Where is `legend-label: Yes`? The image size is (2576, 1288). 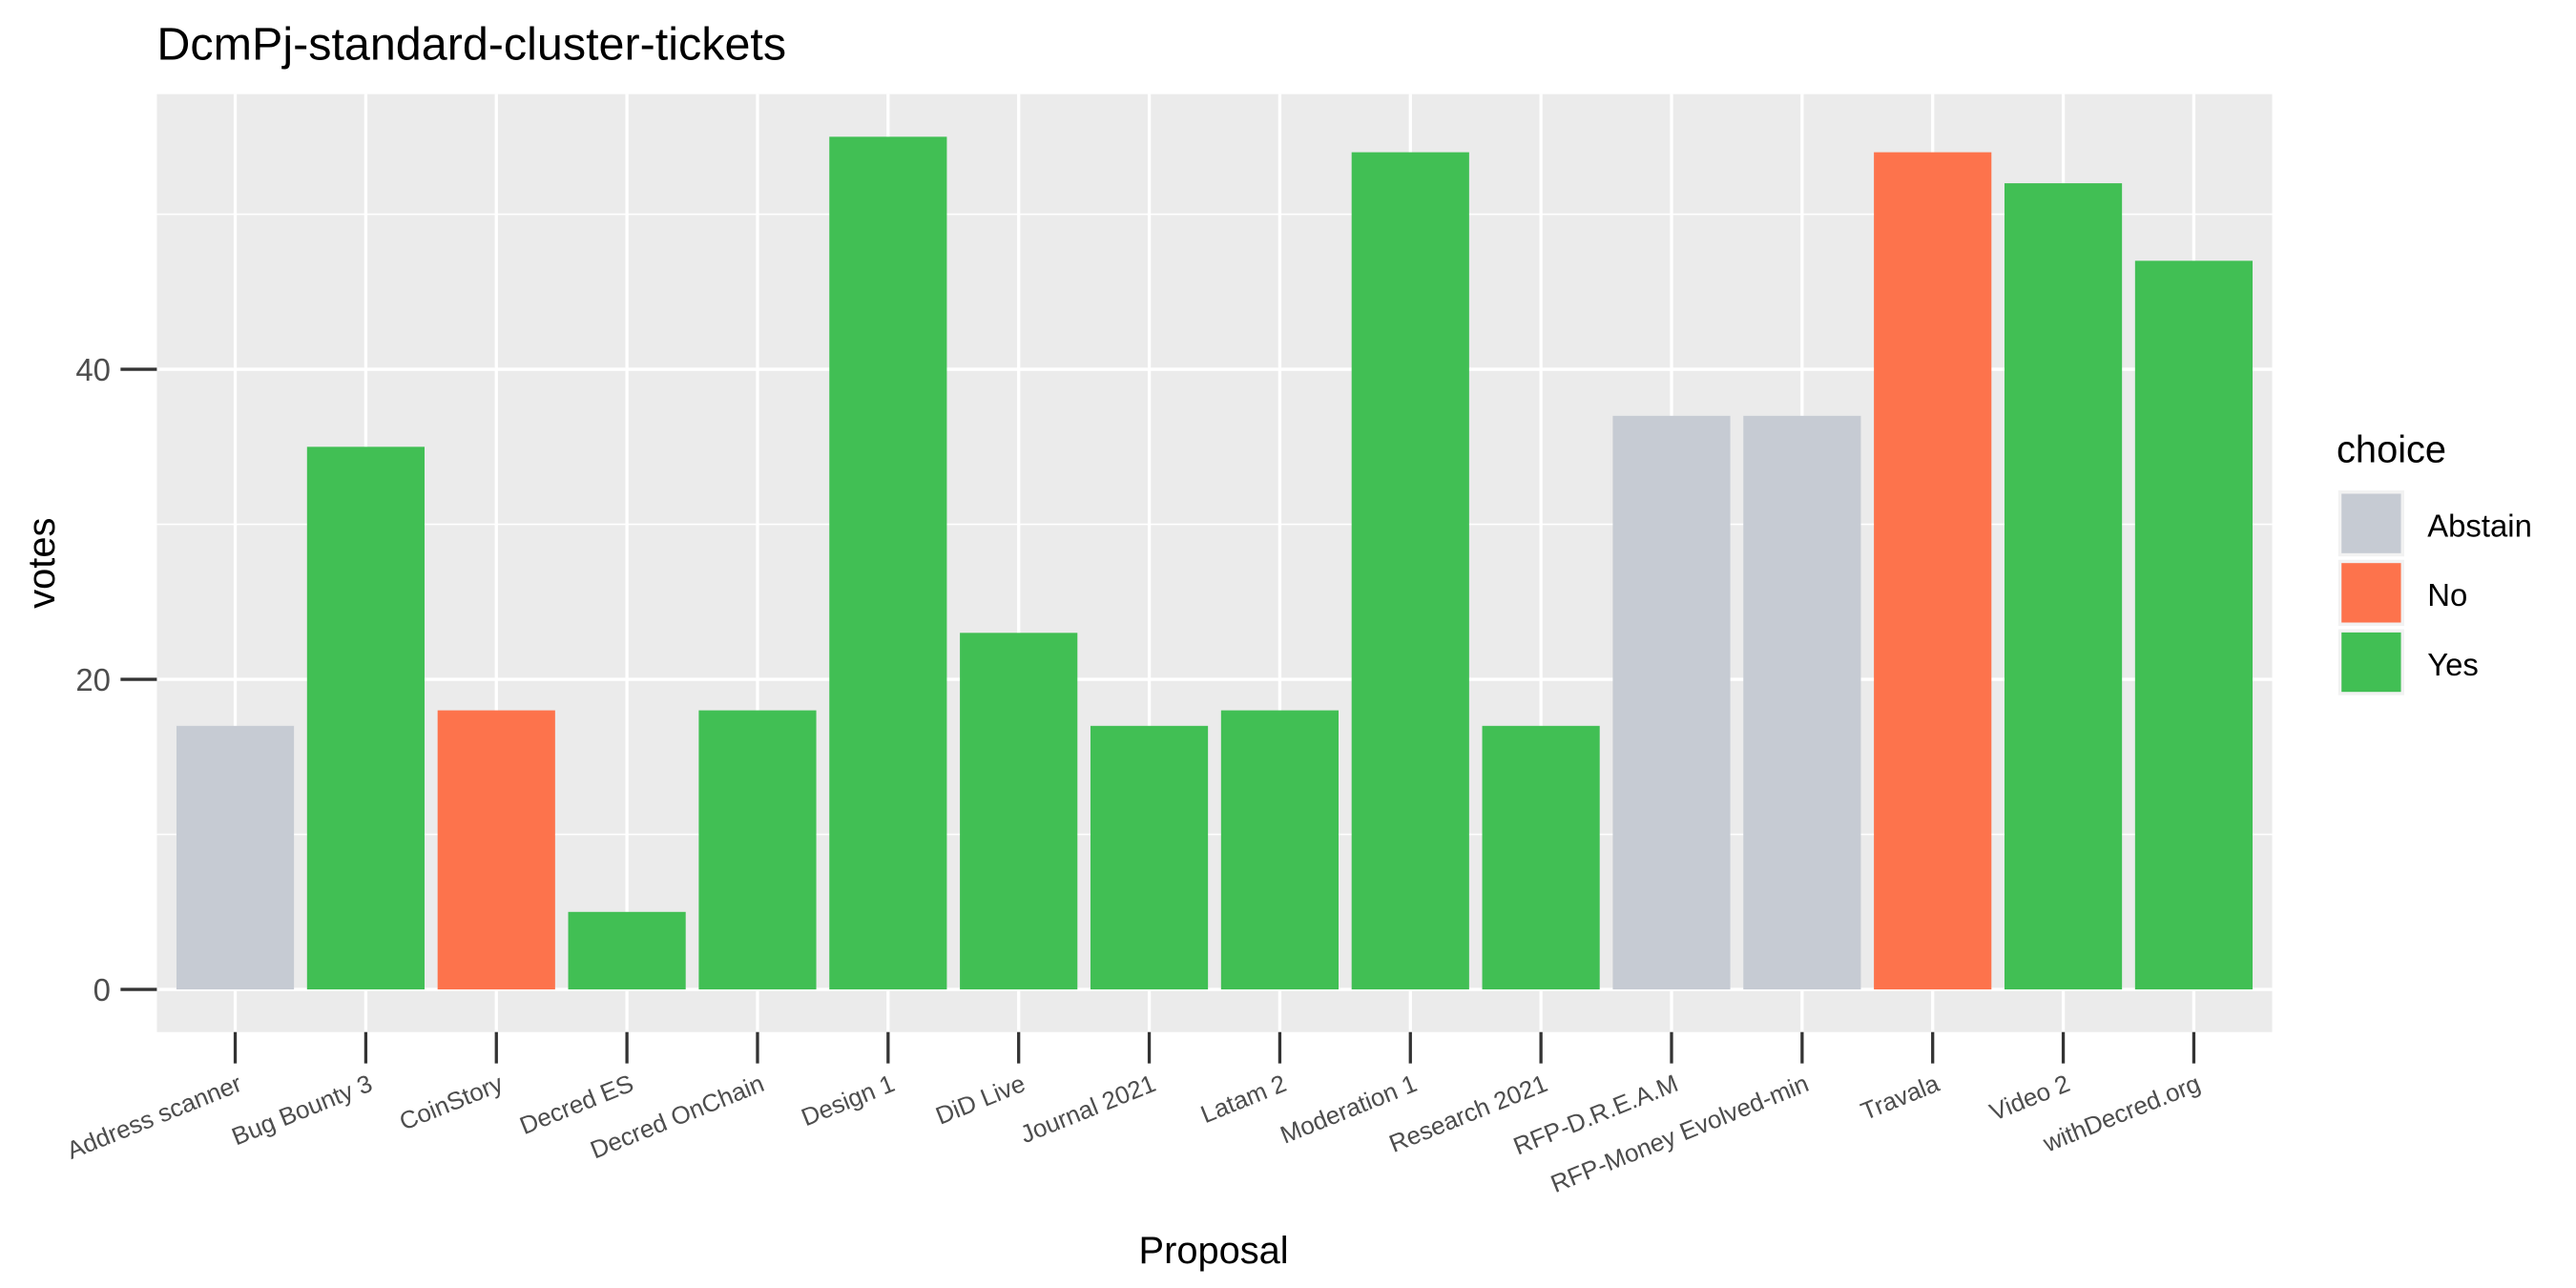
legend-label: Yes is located at coordinates (2453, 664).